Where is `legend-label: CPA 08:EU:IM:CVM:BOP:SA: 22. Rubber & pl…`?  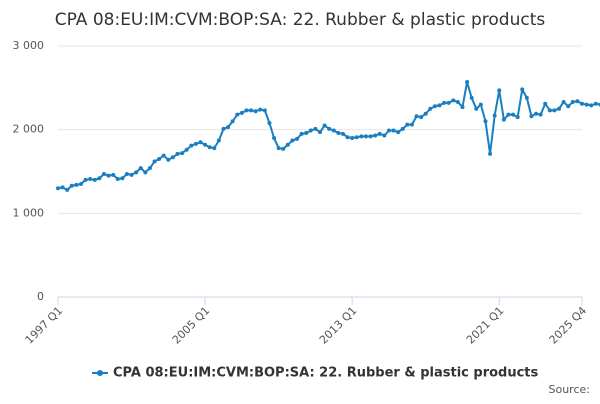
legend-label: CPA 08:EU:IM:CVM:BOP:SA: 22. Rubber & pl… is located at coordinates (326, 373).